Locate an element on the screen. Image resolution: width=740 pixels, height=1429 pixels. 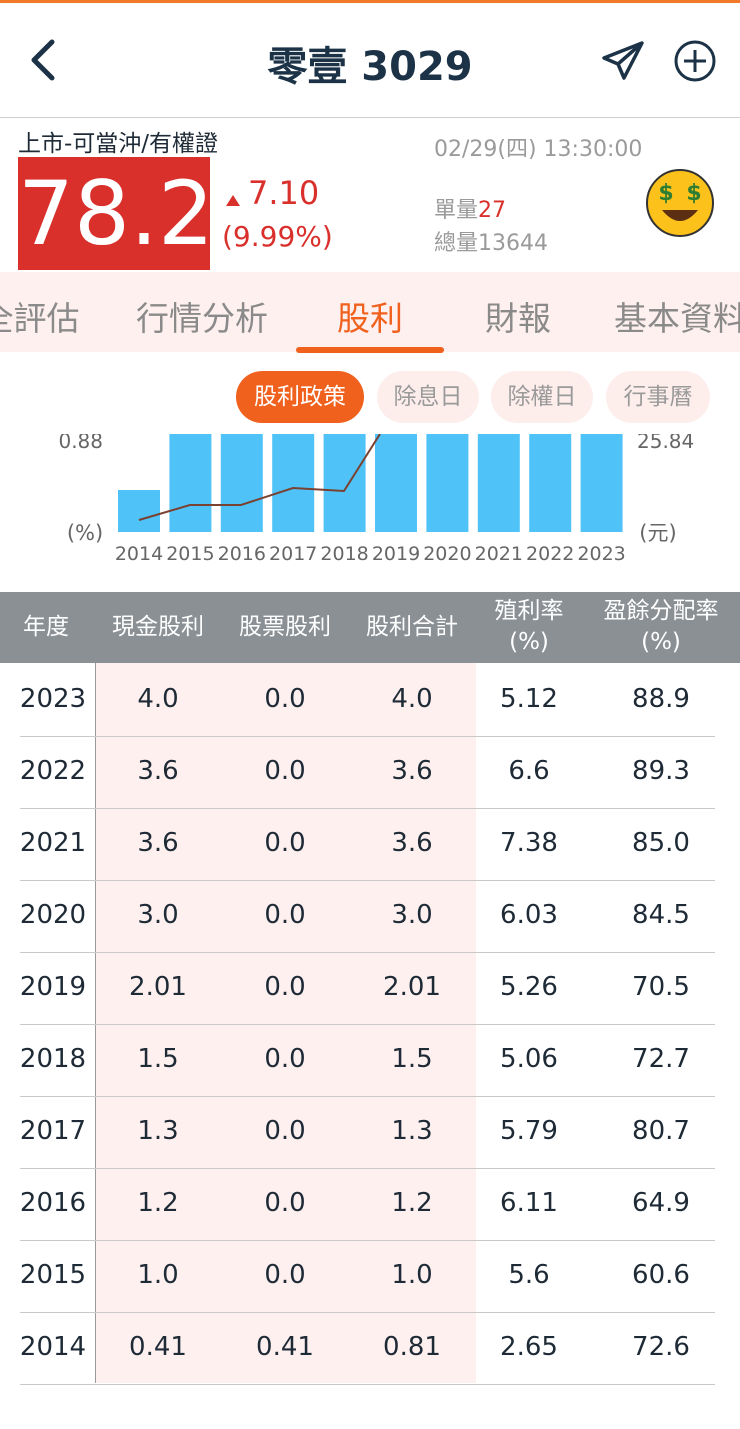
total-label: 總量 is located at coordinates (456, 243).